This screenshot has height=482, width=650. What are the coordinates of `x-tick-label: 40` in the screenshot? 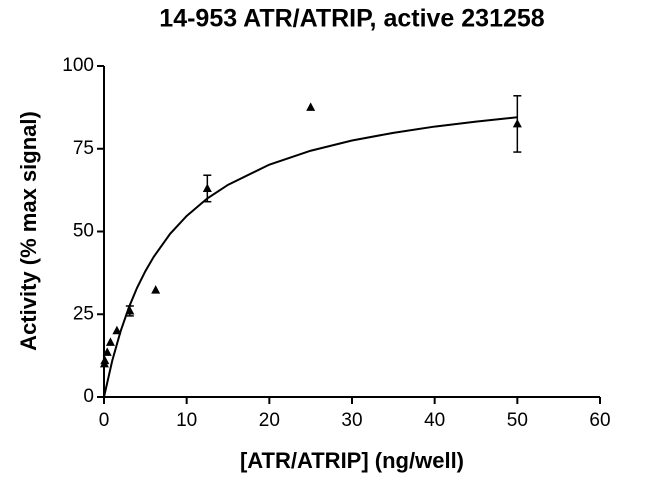 It's located at (434, 420).